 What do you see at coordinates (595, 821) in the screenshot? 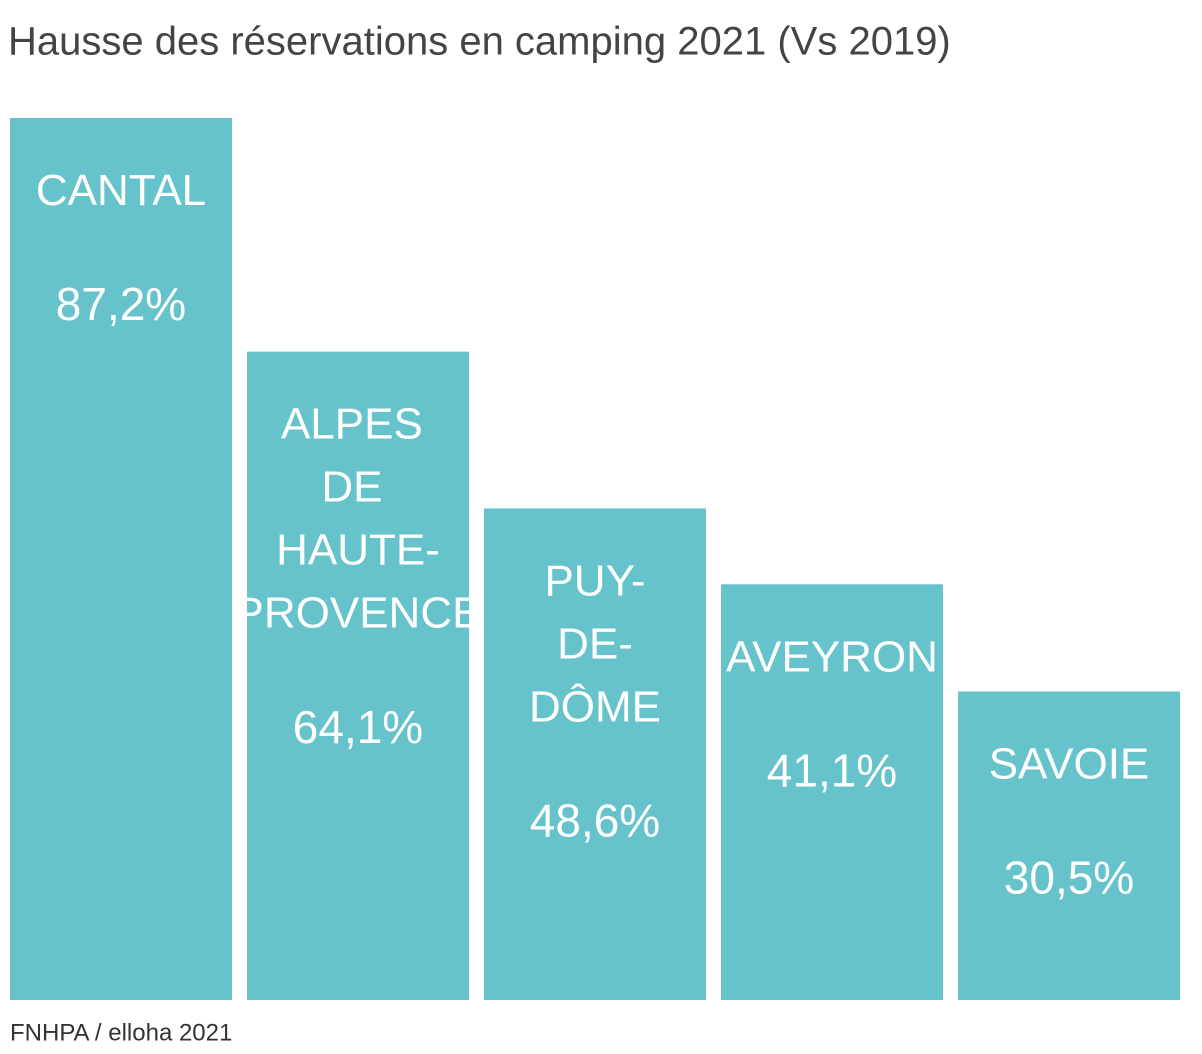
I see `value-label: 48,6%` at bounding box center [595, 821].